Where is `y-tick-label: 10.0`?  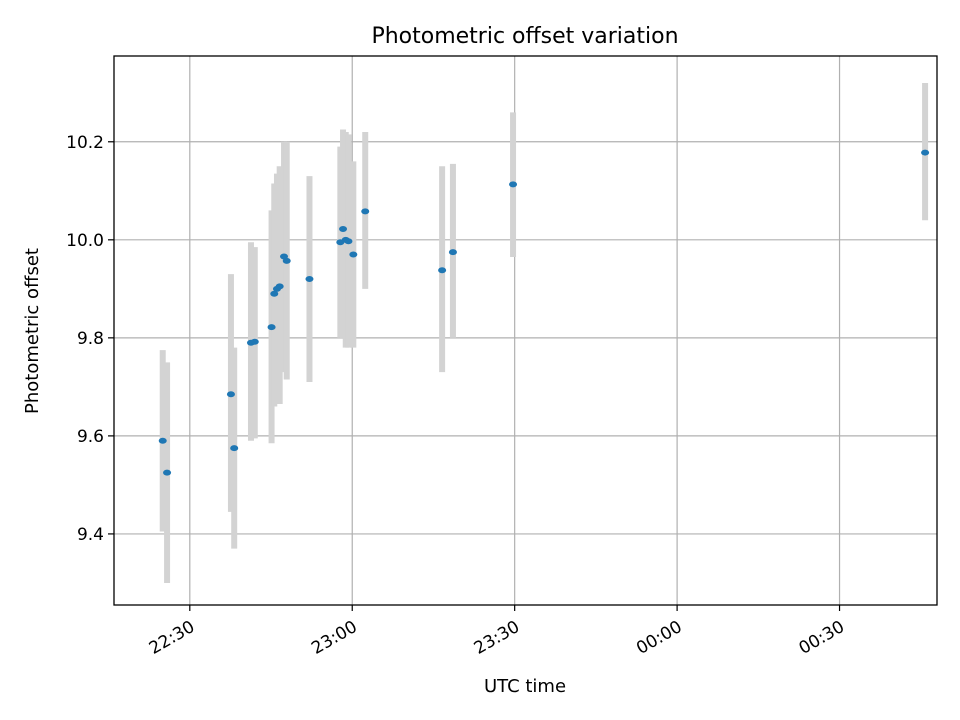 y-tick-label: 10.0 is located at coordinates (85, 241).